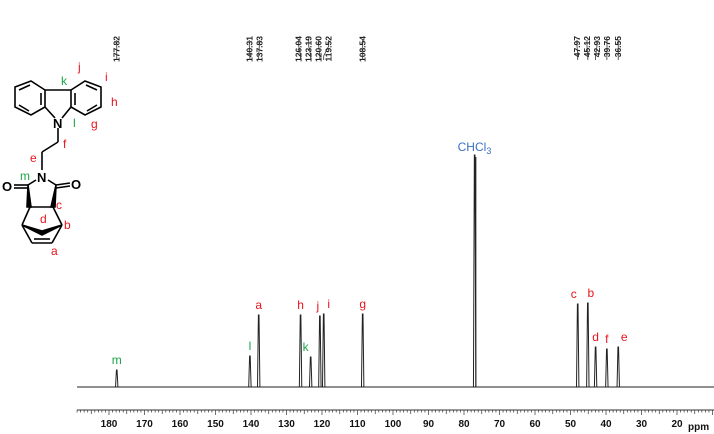  What do you see at coordinates (180, 424) in the screenshot?
I see `x-tick-label: 160` at bounding box center [180, 424].